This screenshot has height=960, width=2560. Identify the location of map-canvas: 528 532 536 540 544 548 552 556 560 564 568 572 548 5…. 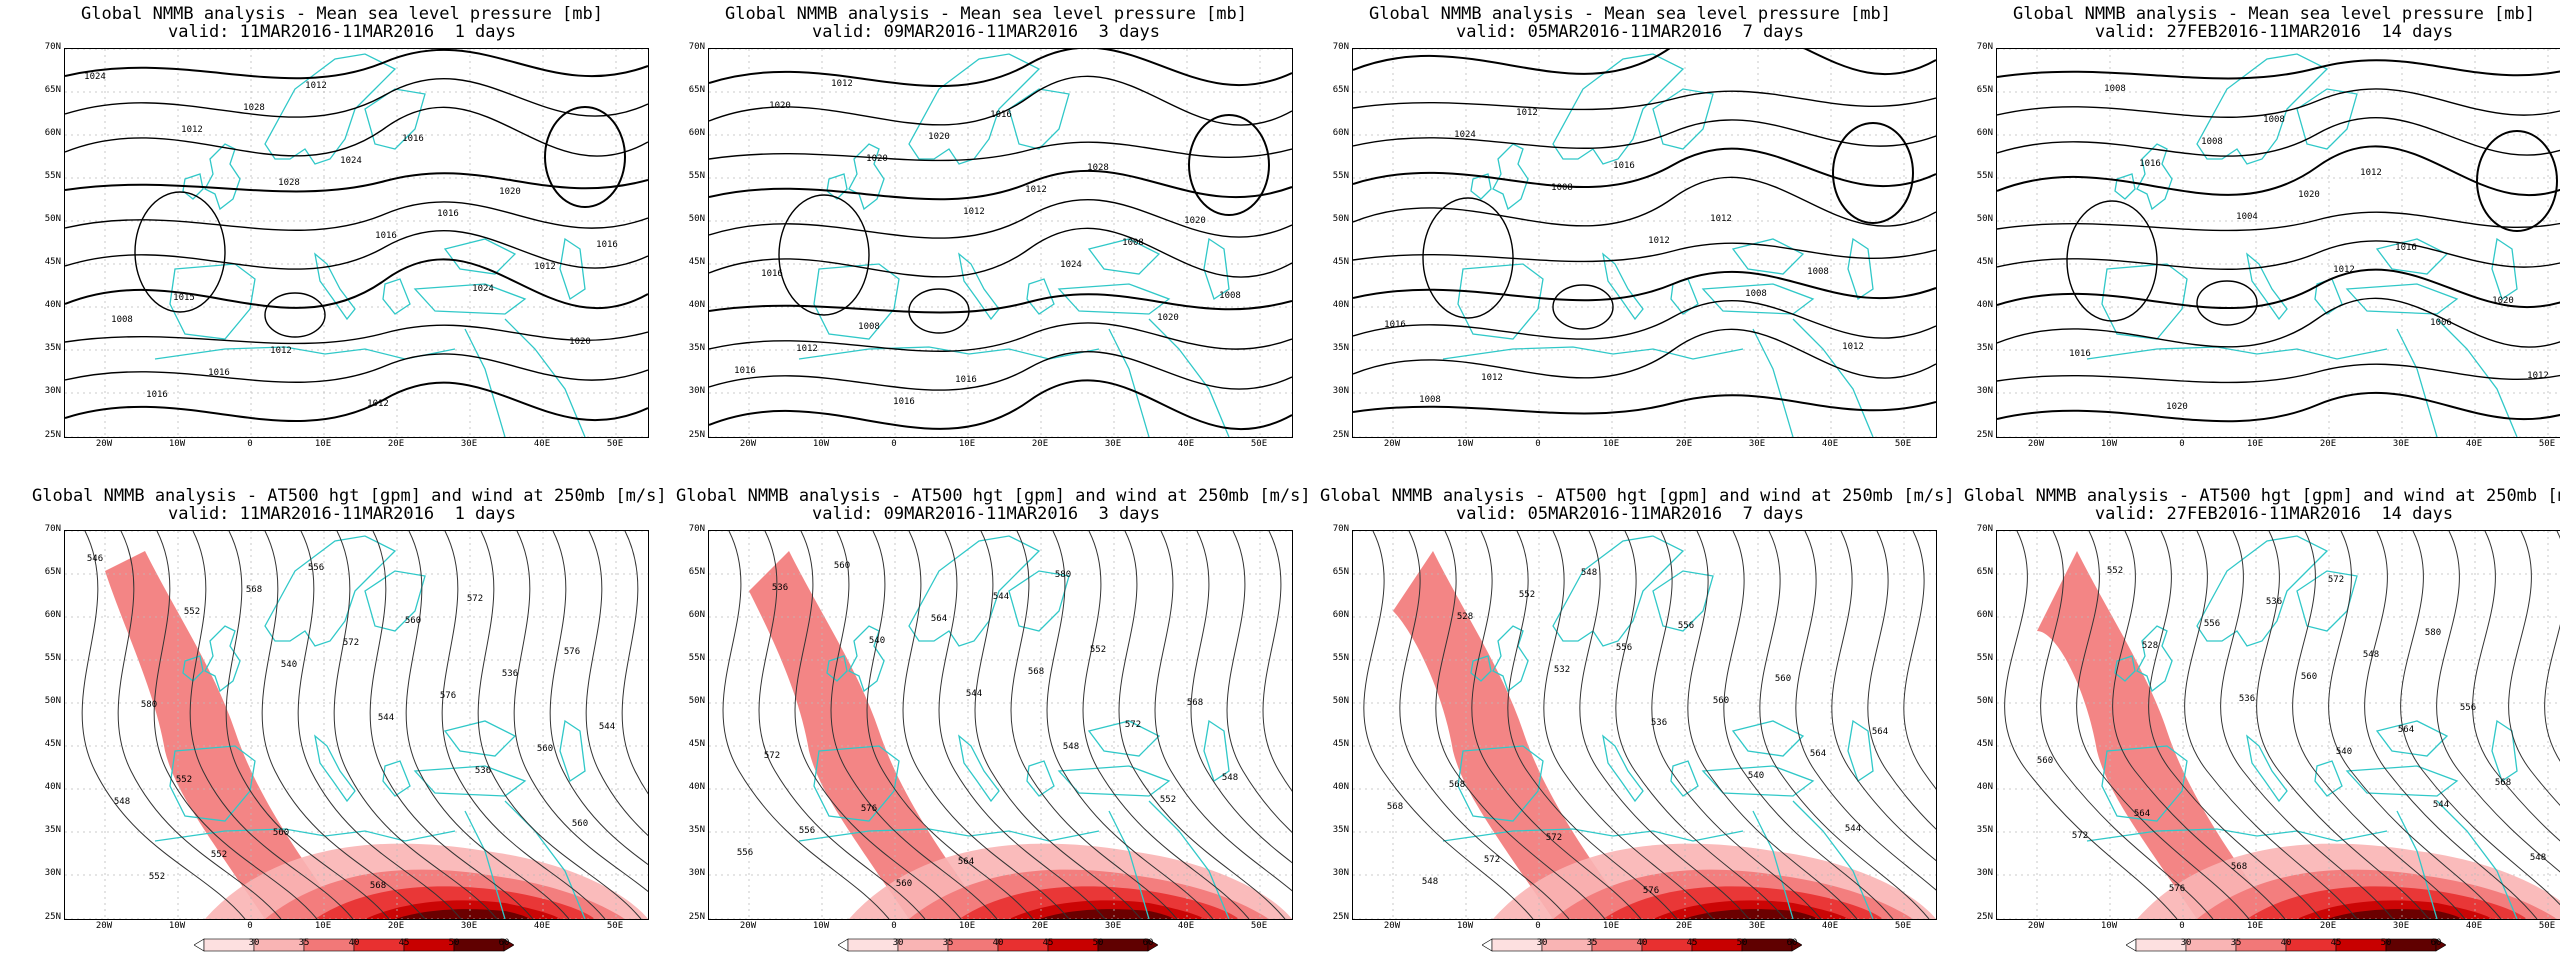
(1644, 725).